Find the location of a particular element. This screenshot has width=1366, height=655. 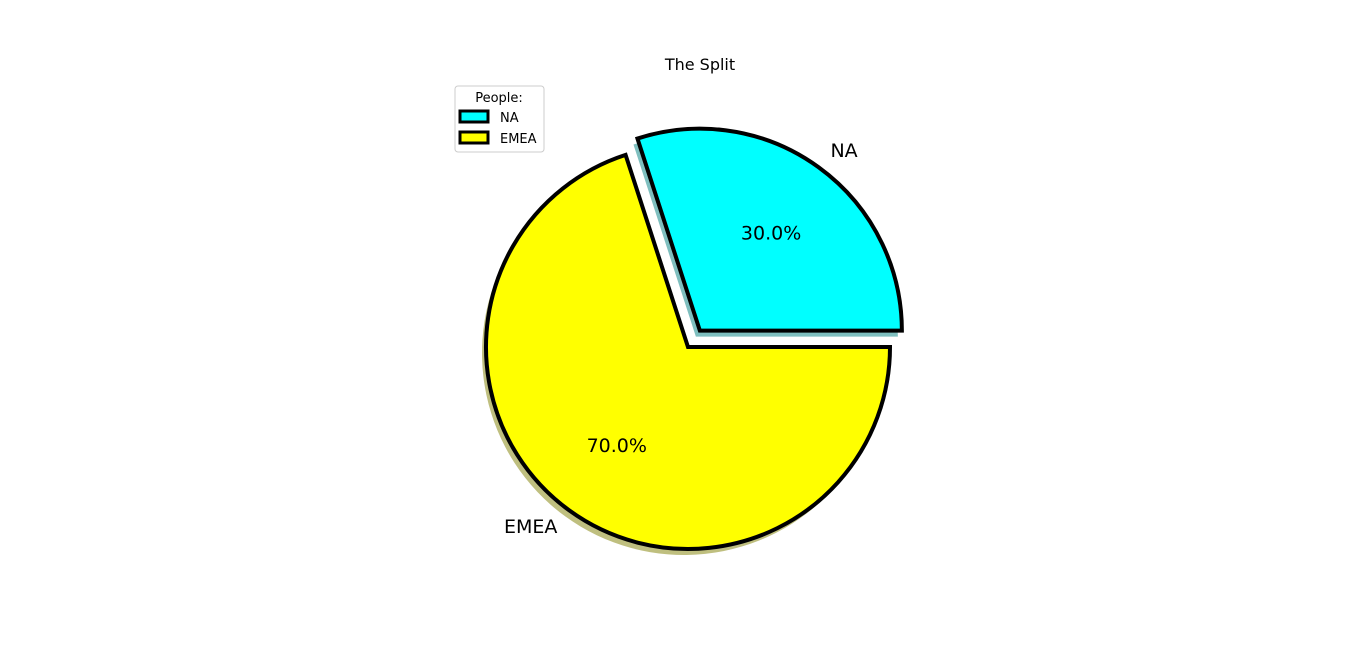

legend-entries: NA EMEA is located at coordinates (497, 128).